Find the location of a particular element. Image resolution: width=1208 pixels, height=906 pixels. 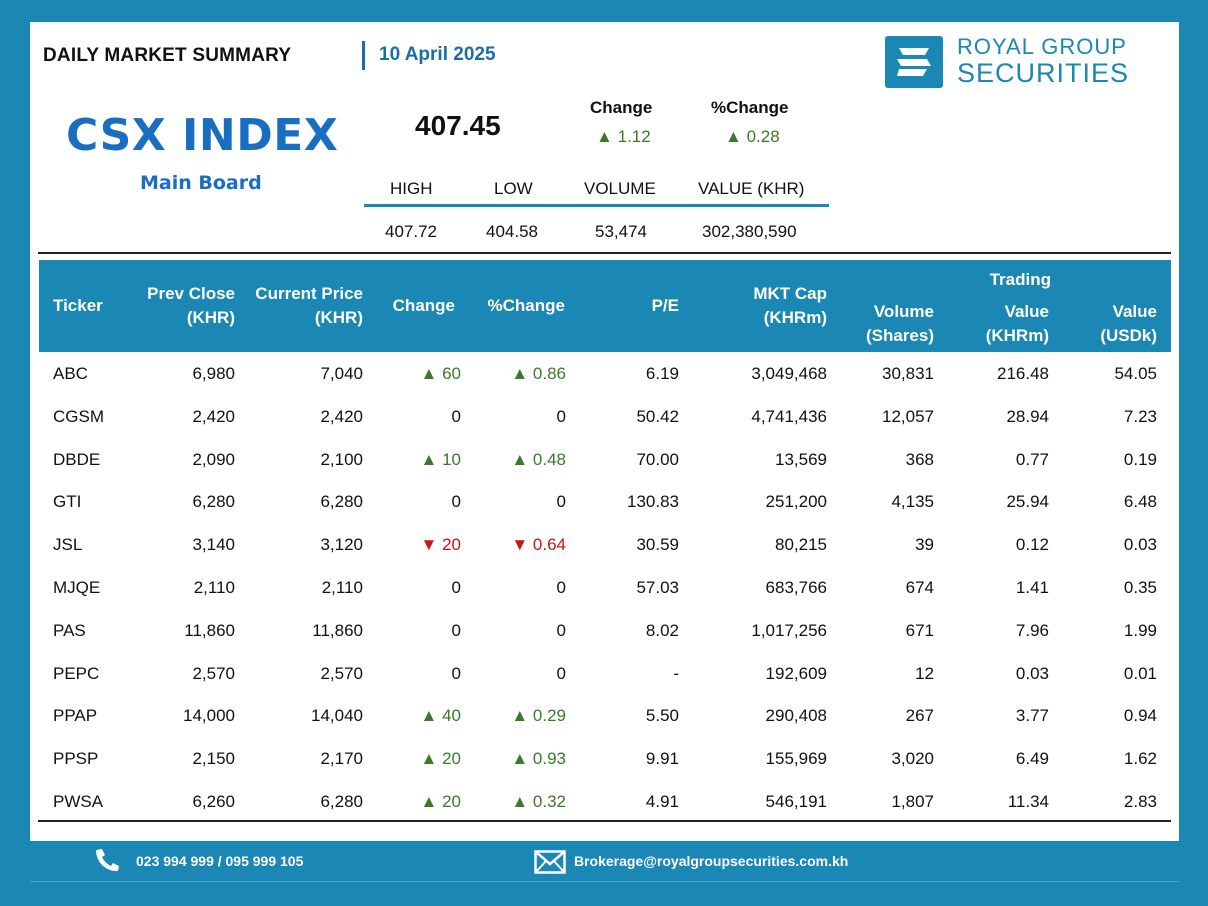

cell-current-price-value: 2,570 is located at coordinates (341, 673).